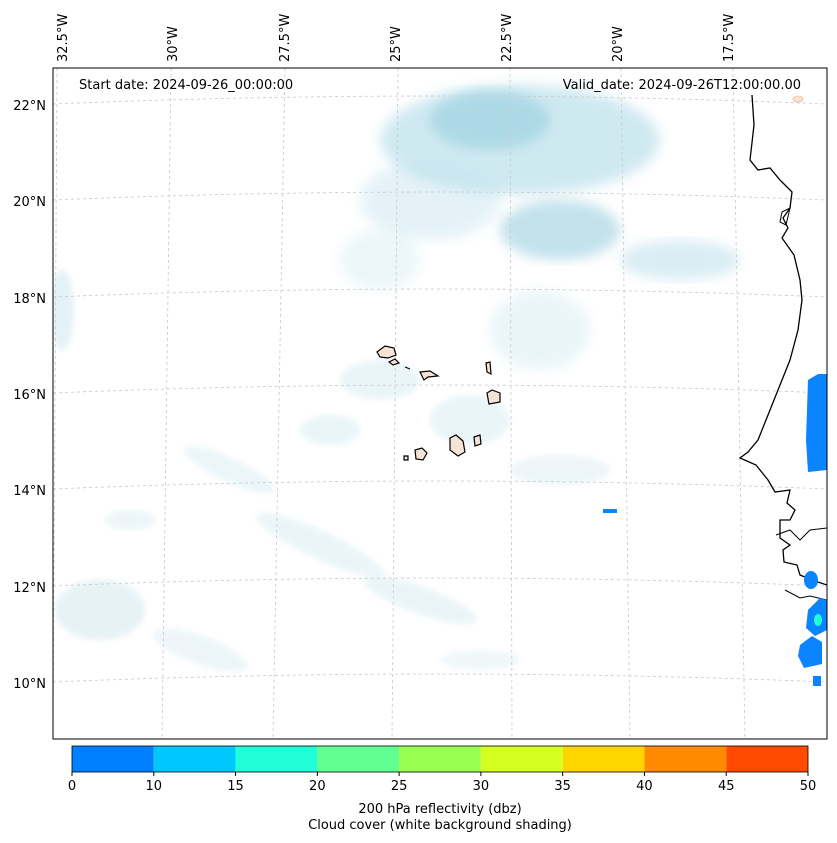 Image resolution: width=837 pixels, height=843 pixels. I want to click on lat-label: 22°N, so click(29, 106).